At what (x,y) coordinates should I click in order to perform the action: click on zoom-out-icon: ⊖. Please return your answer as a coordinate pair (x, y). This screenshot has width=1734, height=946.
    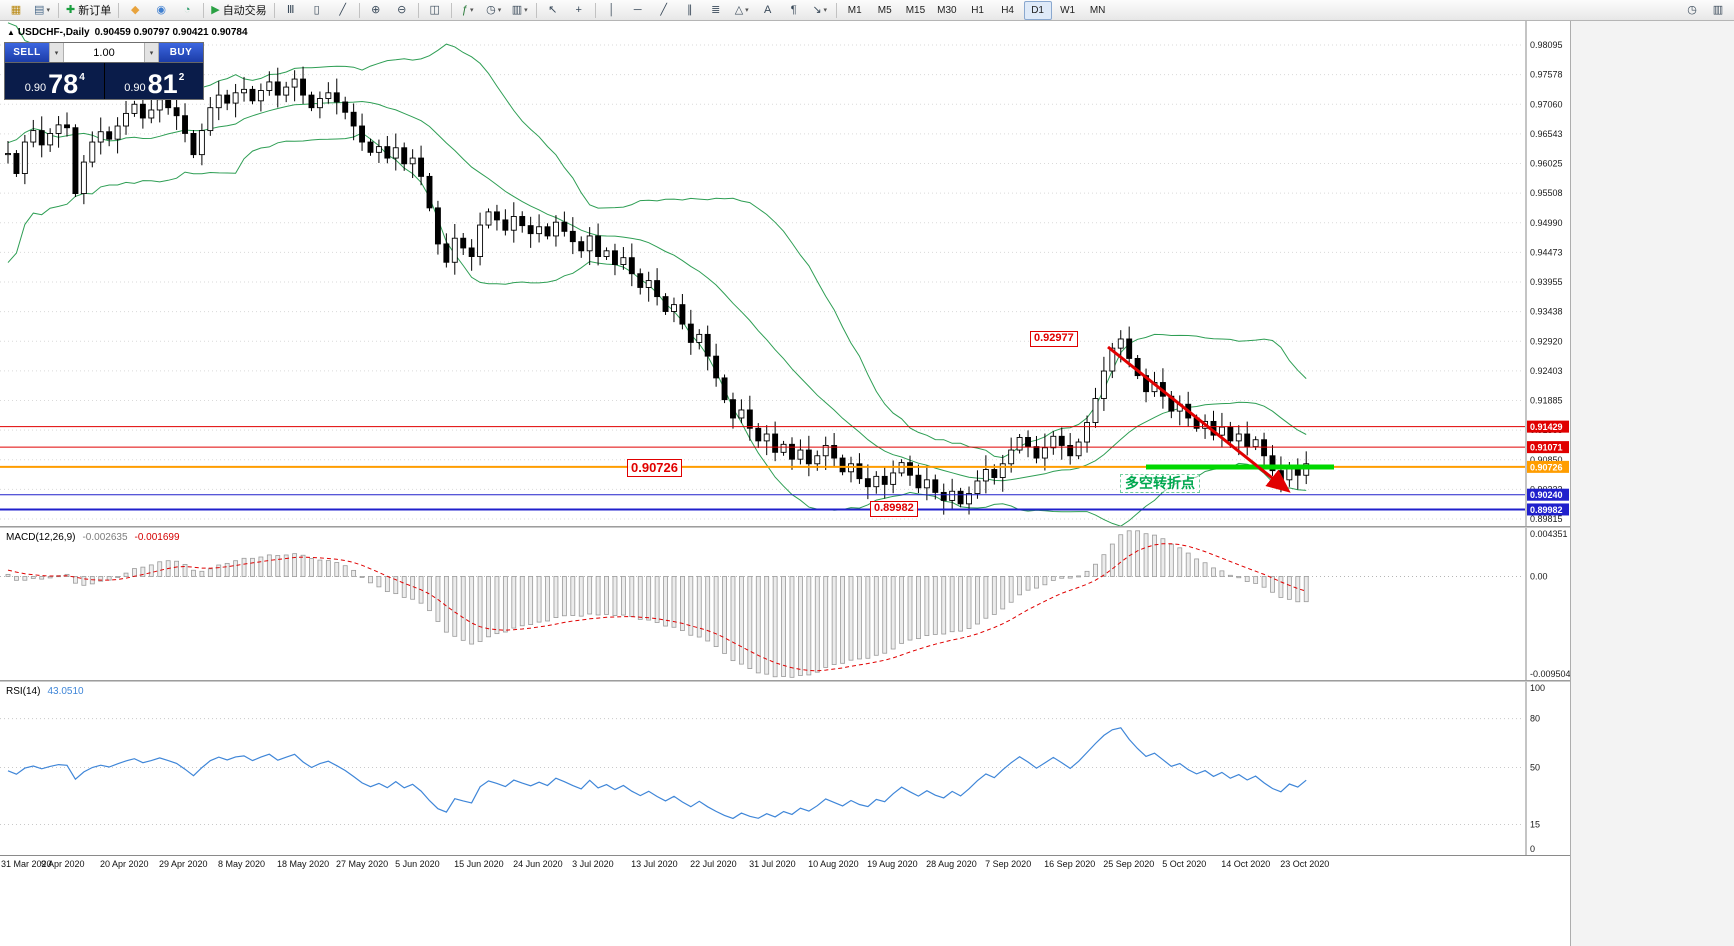
    Looking at the image, I should click on (402, 9).